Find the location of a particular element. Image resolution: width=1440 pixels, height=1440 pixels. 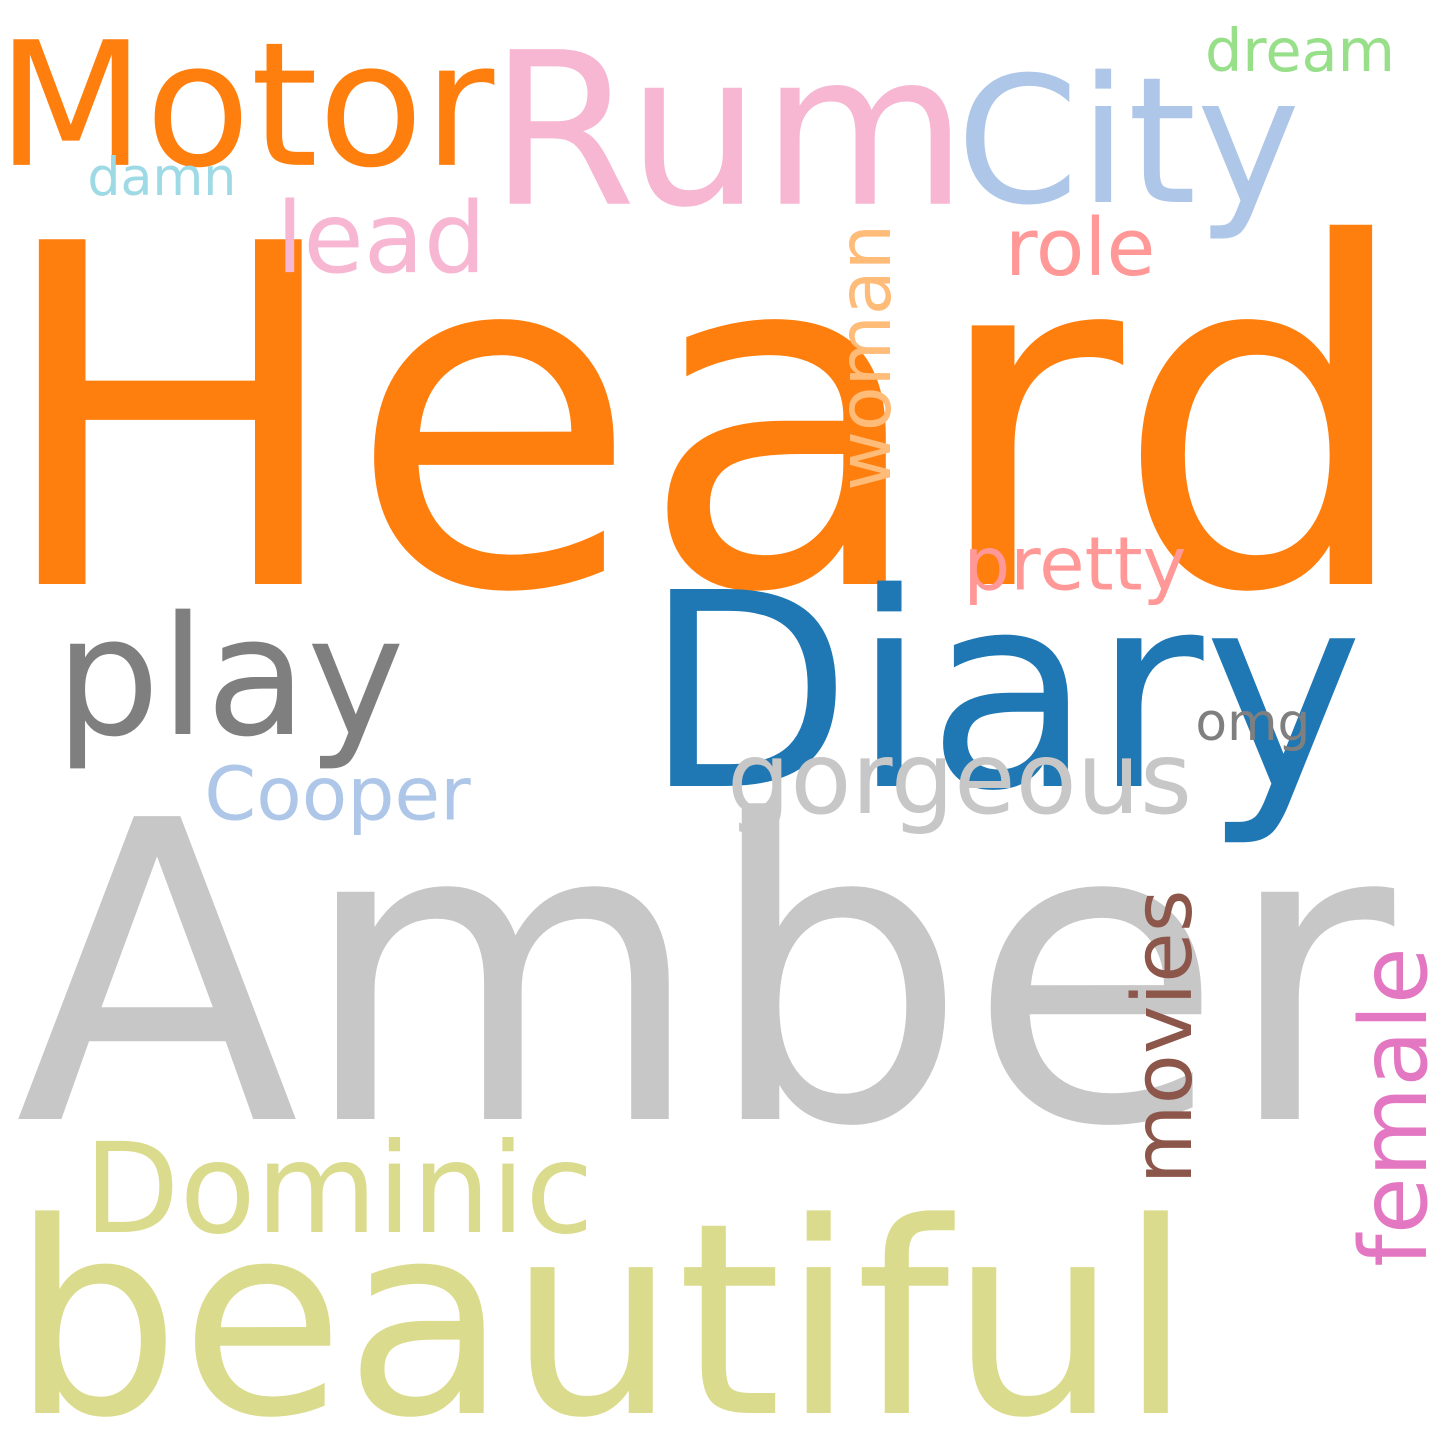

word-rum: Rum is located at coordinates (728, 131).